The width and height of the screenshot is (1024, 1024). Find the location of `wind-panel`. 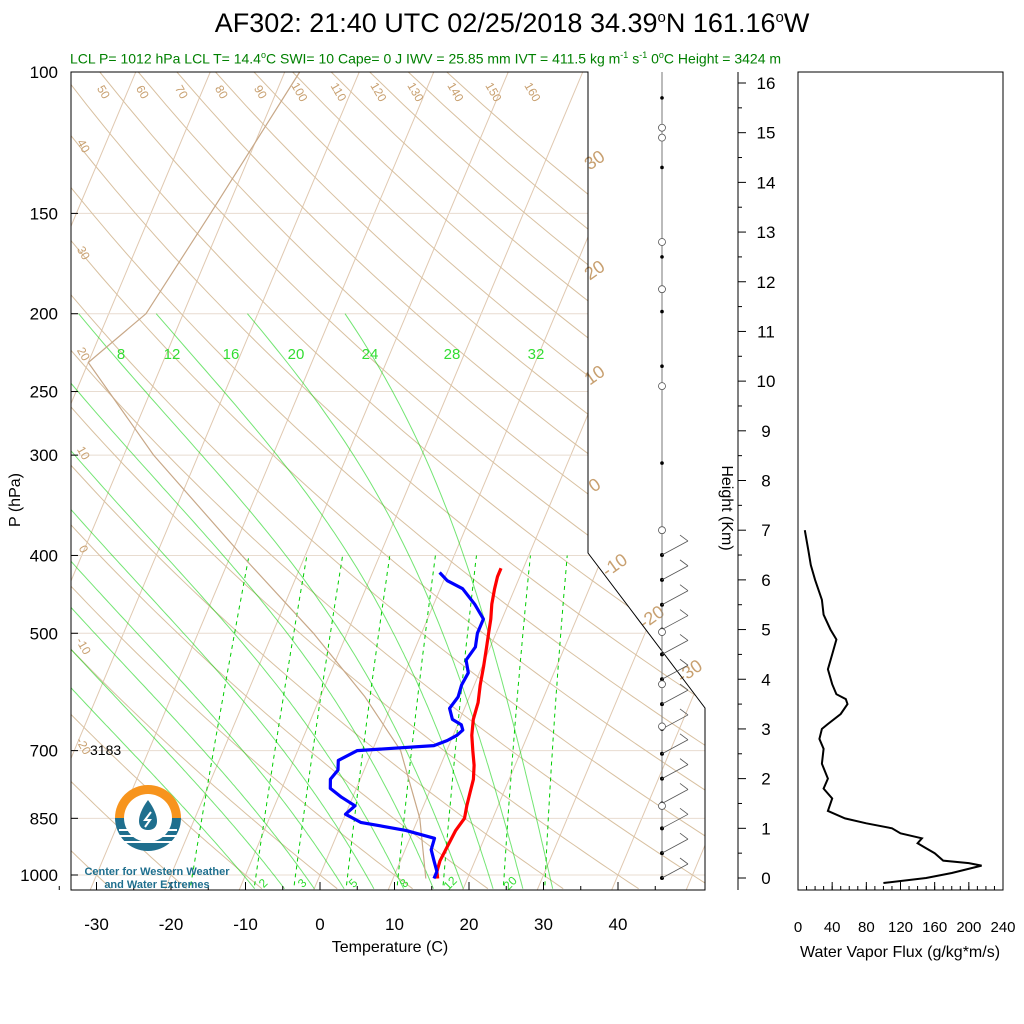

wind-panel is located at coordinates (673, 476).